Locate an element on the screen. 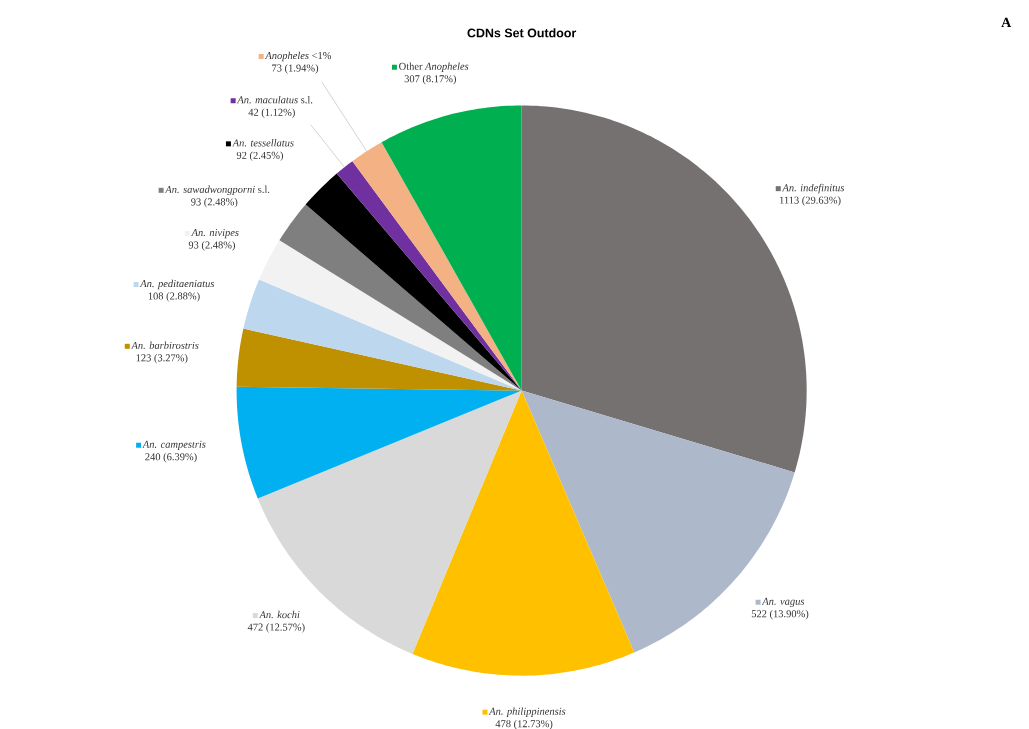  data-label: 240 (6.39%) is located at coordinates (171, 457).